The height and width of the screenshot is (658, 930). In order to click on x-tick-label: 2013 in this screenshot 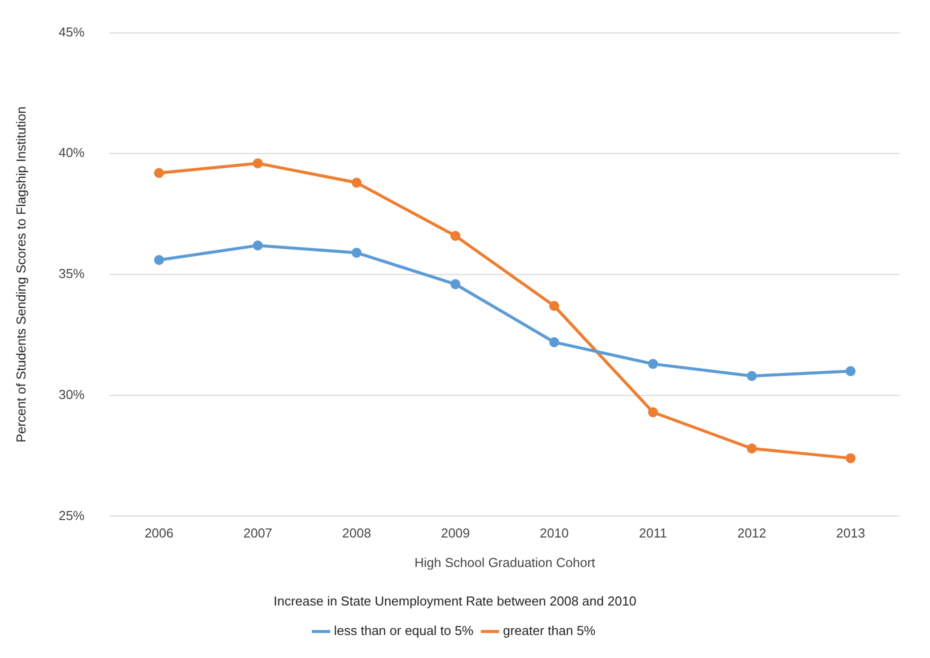, I will do `click(851, 533)`.